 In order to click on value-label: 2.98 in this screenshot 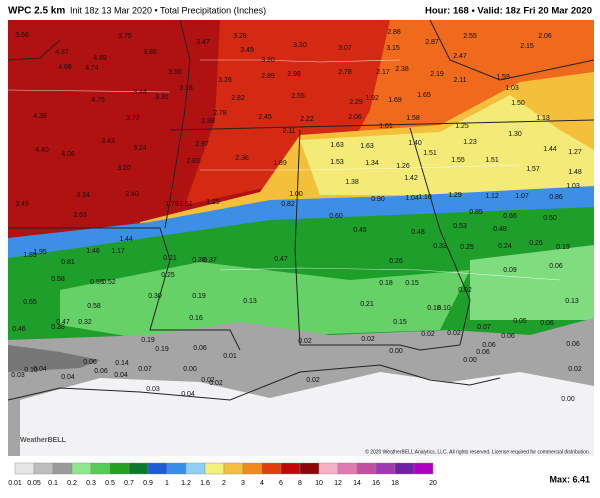, I will do `click(294, 74)`.